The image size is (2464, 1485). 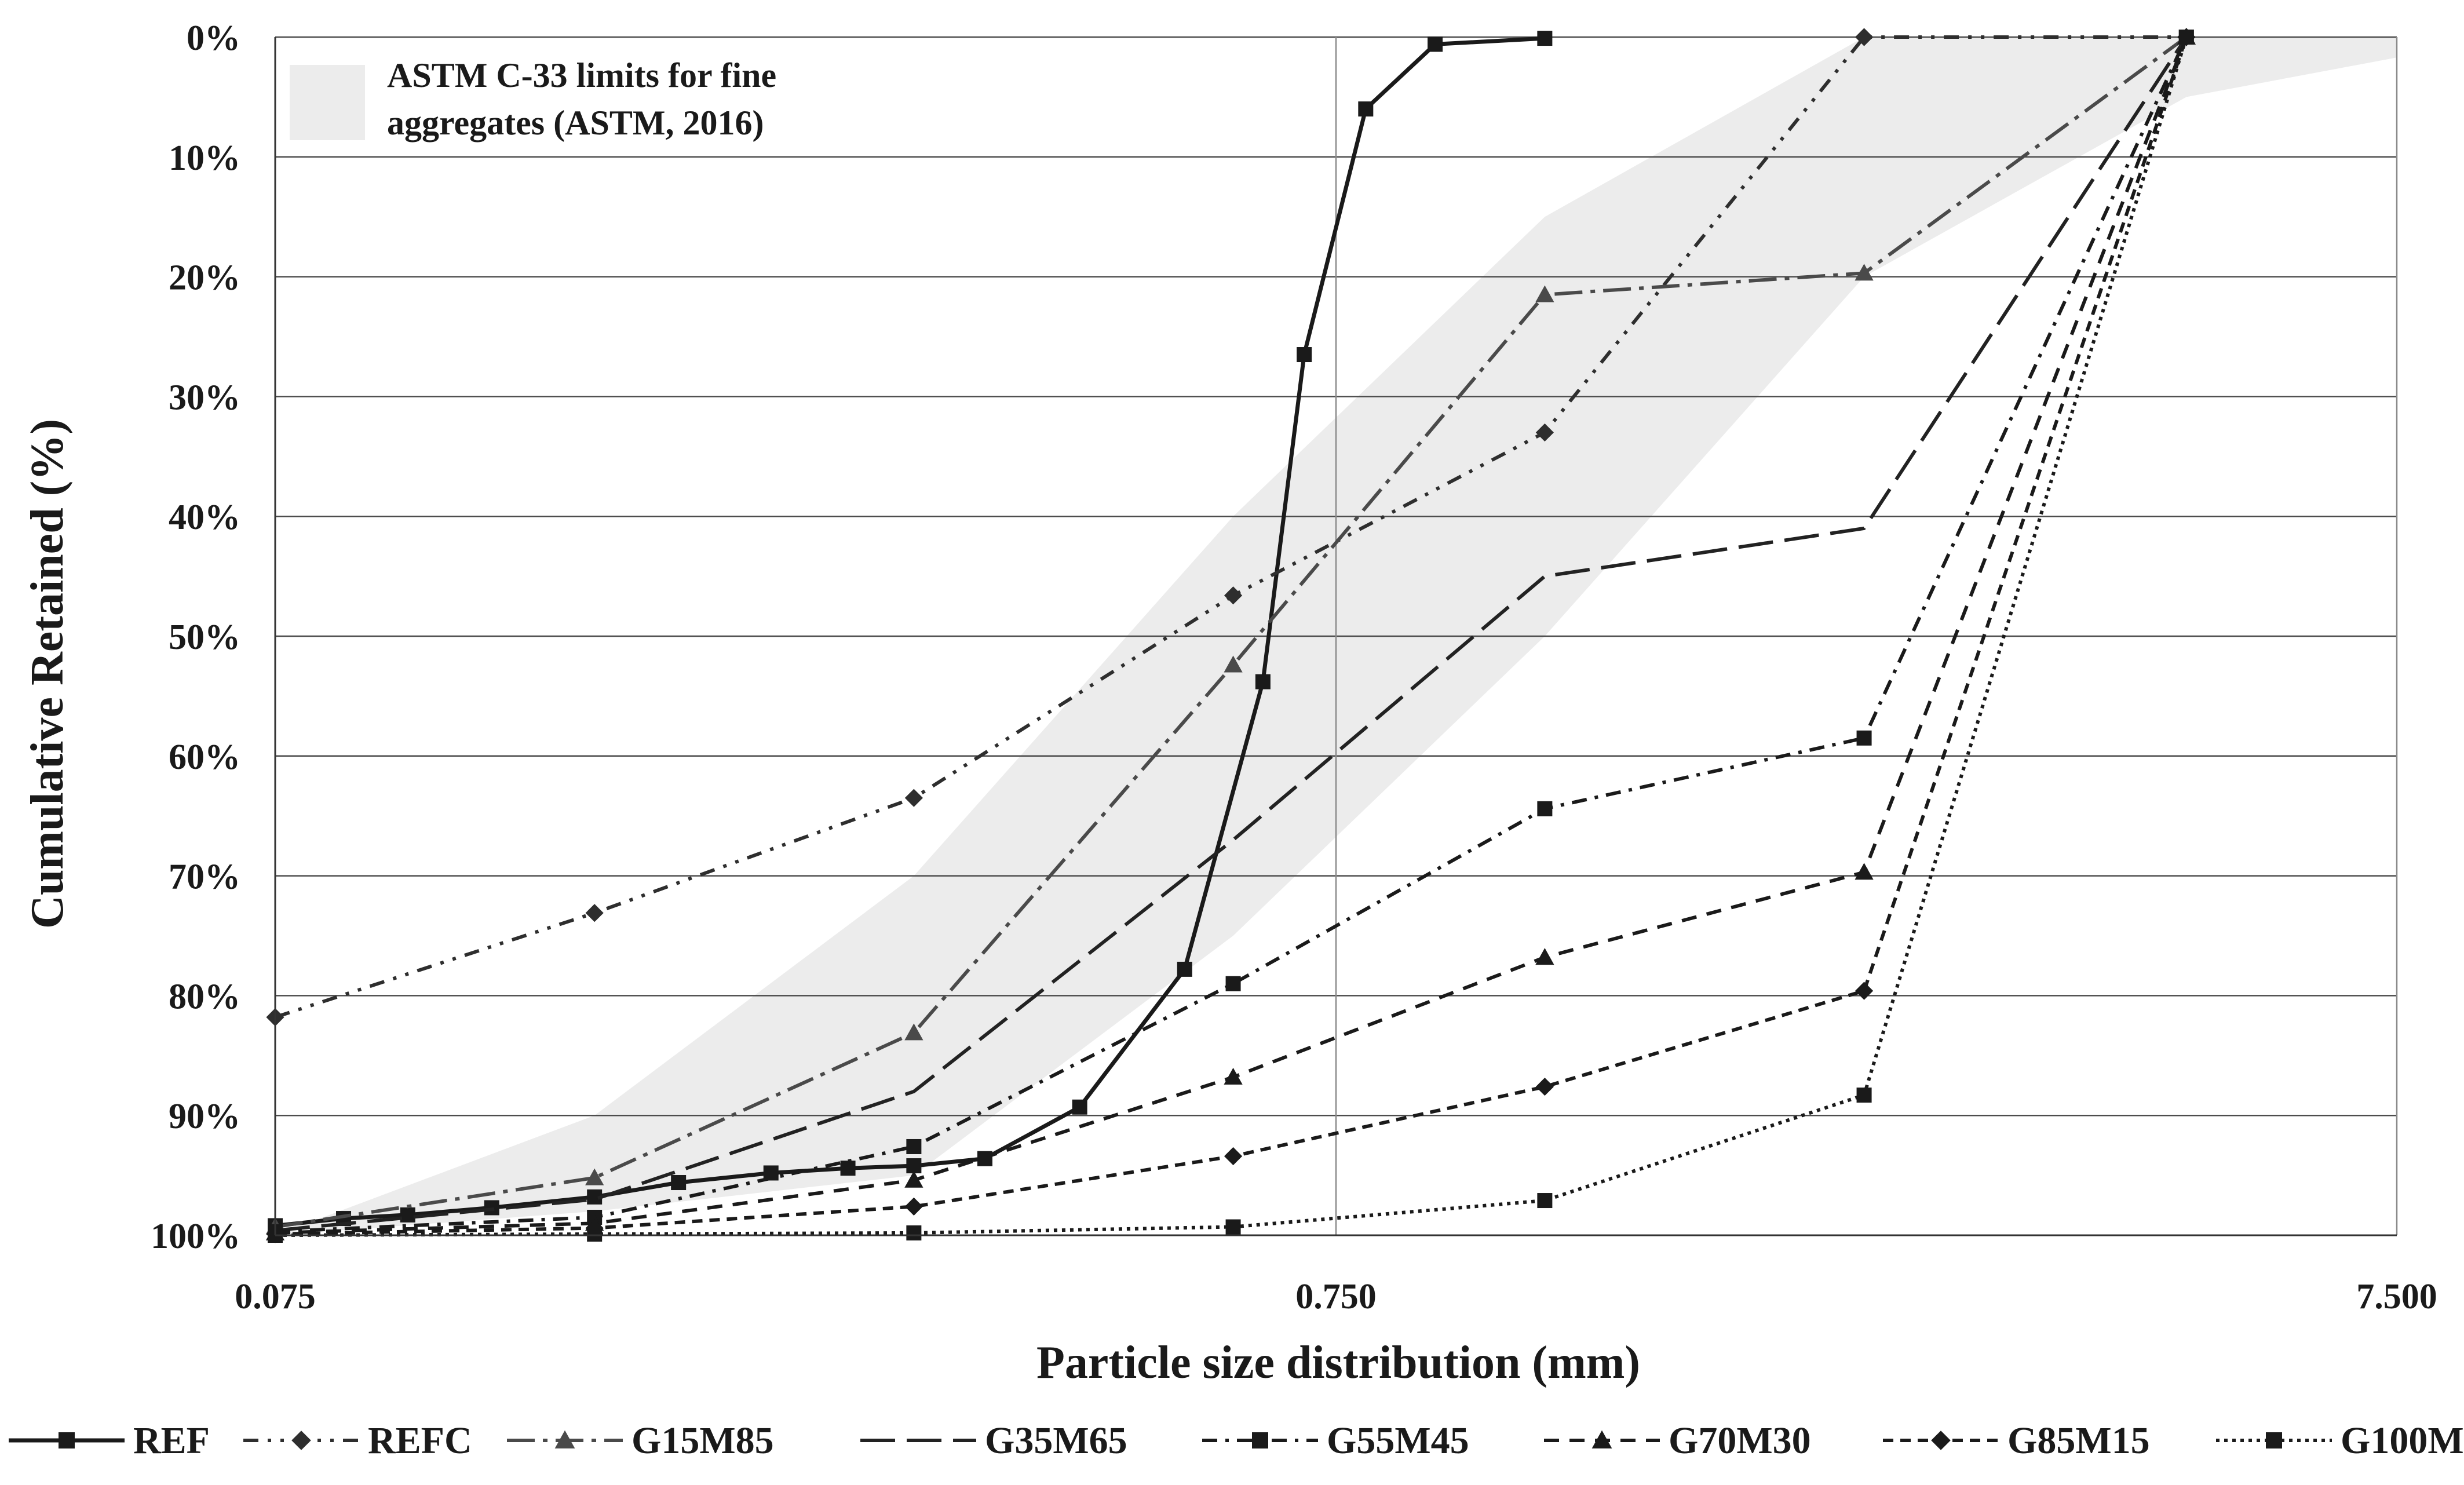 What do you see at coordinates (301, 1440) in the screenshot?
I see `legend-marker-refc` at bounding box center [301, 1440].